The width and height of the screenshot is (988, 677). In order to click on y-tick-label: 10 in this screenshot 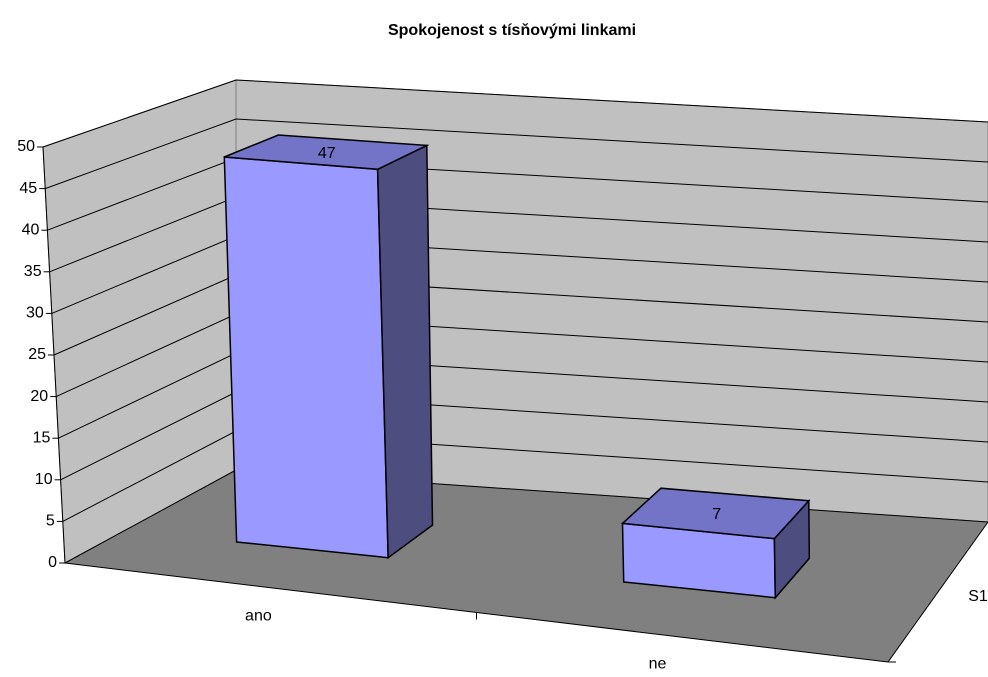, I will do `click(44, 479)`.